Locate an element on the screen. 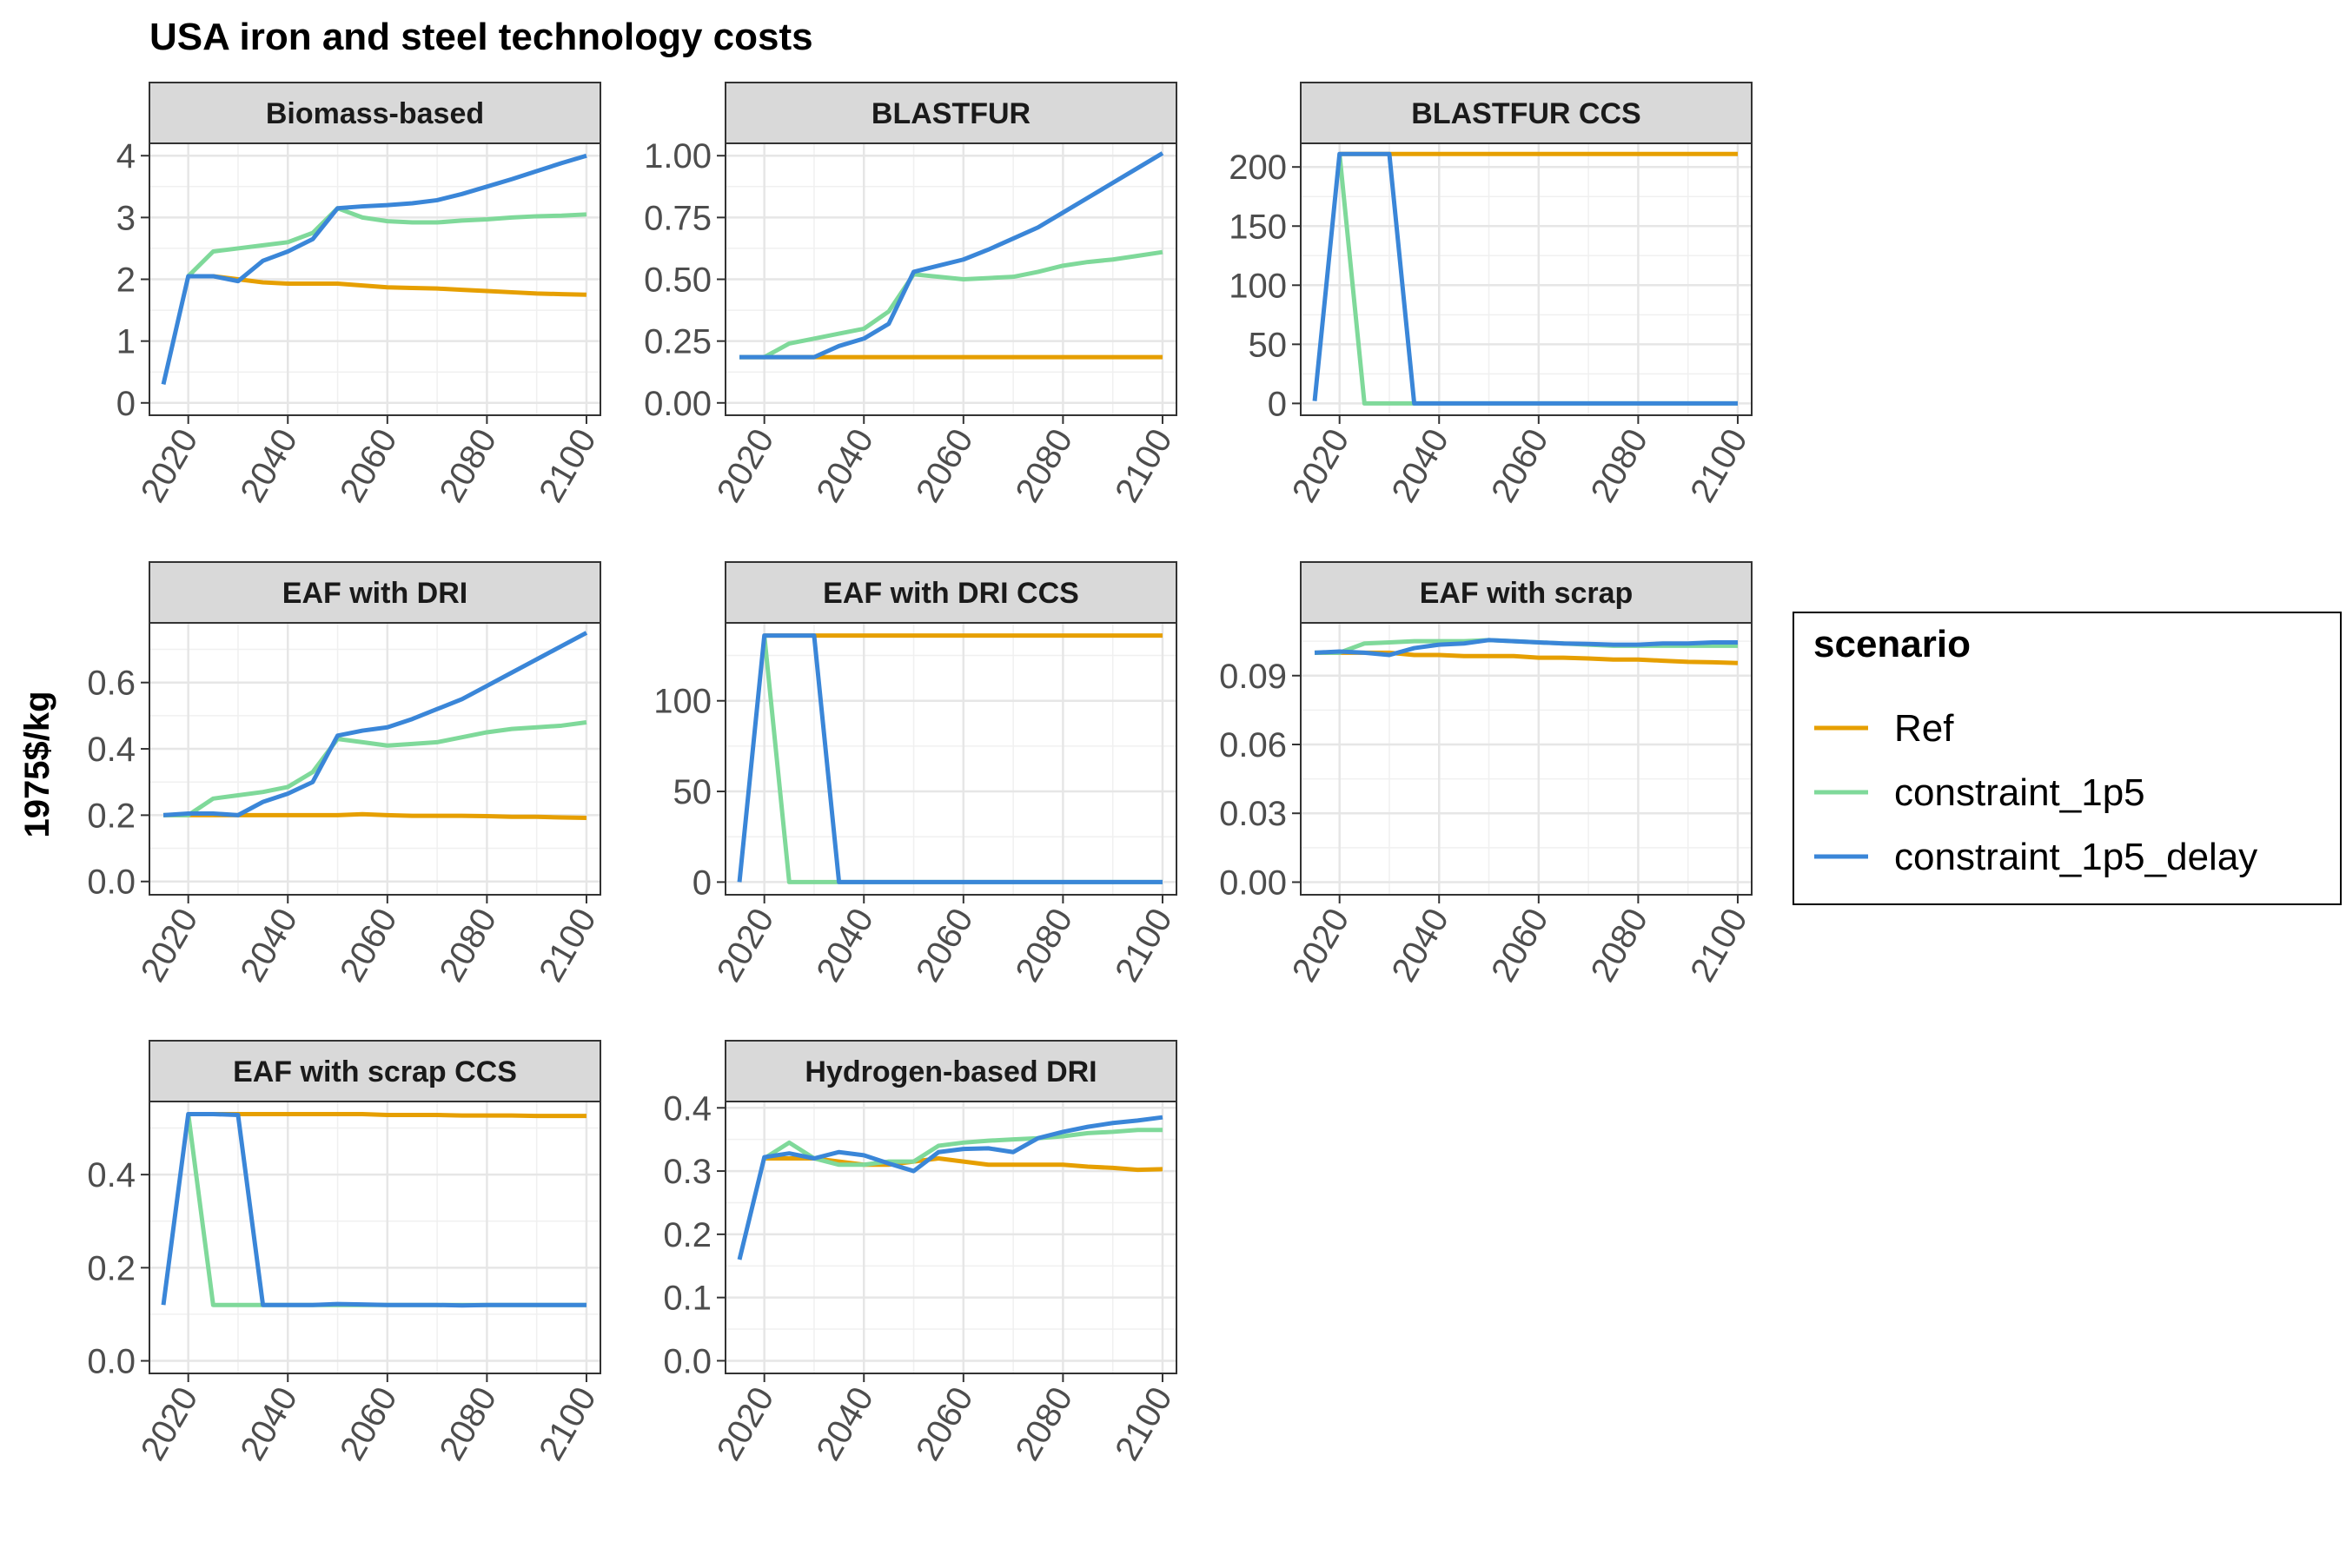  legend-label: constraint_1p5 is located at coordinates (2020, 792).